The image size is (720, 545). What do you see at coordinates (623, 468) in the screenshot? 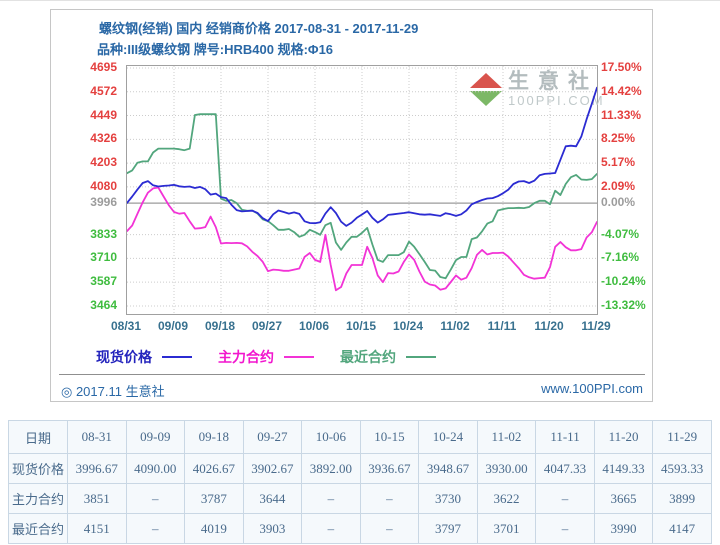
I see `table-cell: 4149.33` at bounding box center [623, 468].